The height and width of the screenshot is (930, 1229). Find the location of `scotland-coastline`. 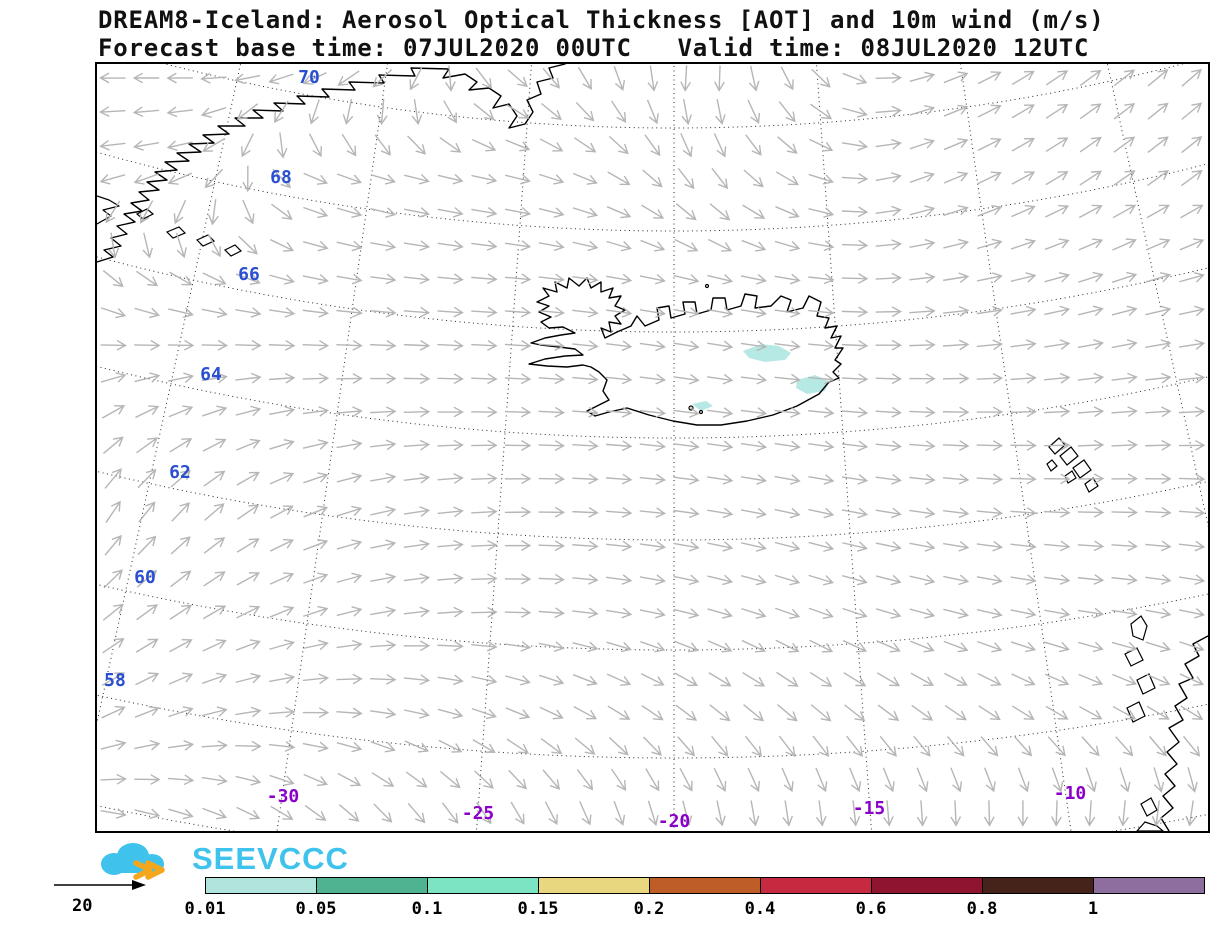

scotland-coastline is located at coordinates (1184, 733).